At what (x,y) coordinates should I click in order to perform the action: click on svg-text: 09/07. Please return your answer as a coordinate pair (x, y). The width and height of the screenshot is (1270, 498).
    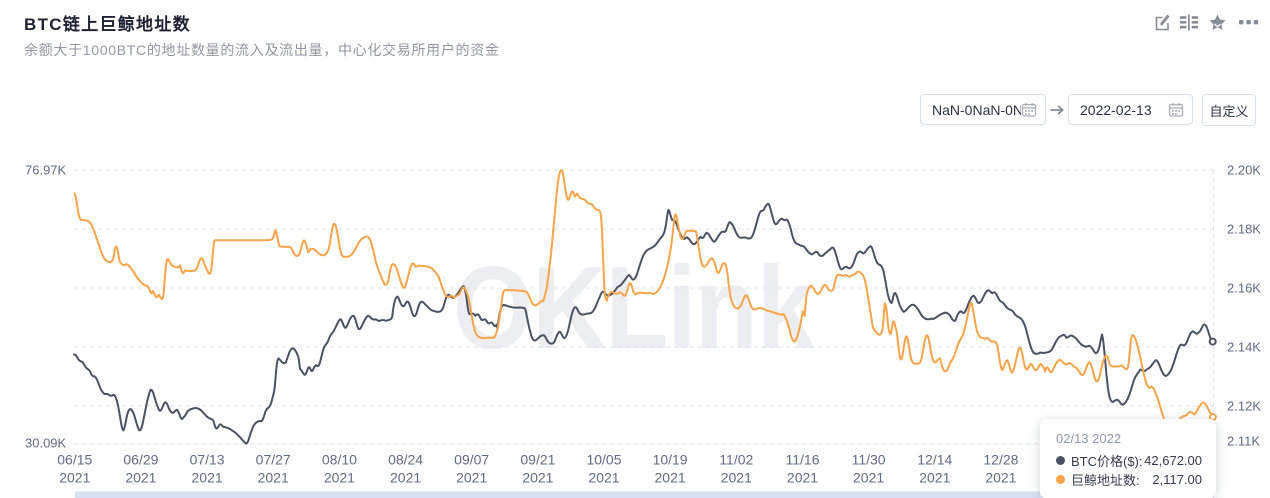
    Looking at the image, I should click on (471, 460).